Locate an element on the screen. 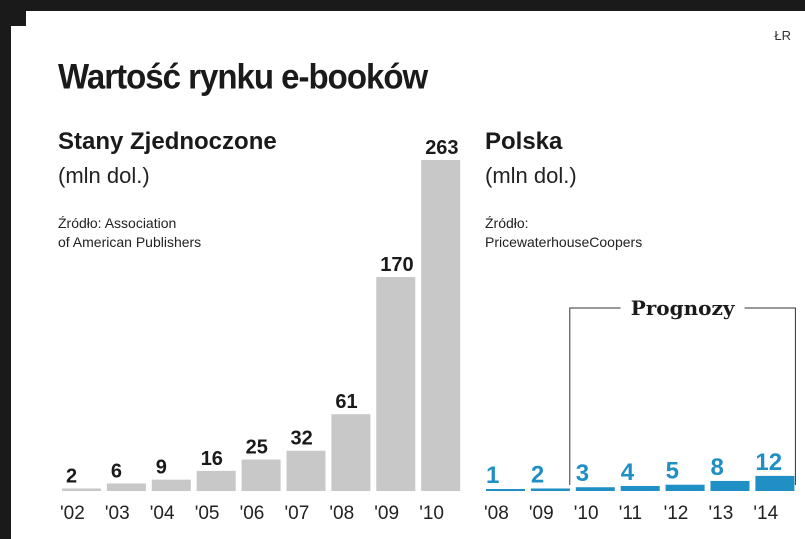 Image resolution: width=805 pixels, height=539 pixels. us-tick-label-2: '04 is located at coordinates (162, 513).